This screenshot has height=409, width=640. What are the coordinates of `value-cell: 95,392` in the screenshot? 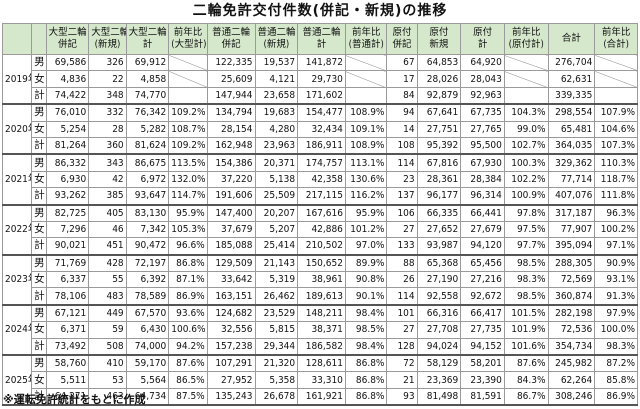 It's located at (439, 146).